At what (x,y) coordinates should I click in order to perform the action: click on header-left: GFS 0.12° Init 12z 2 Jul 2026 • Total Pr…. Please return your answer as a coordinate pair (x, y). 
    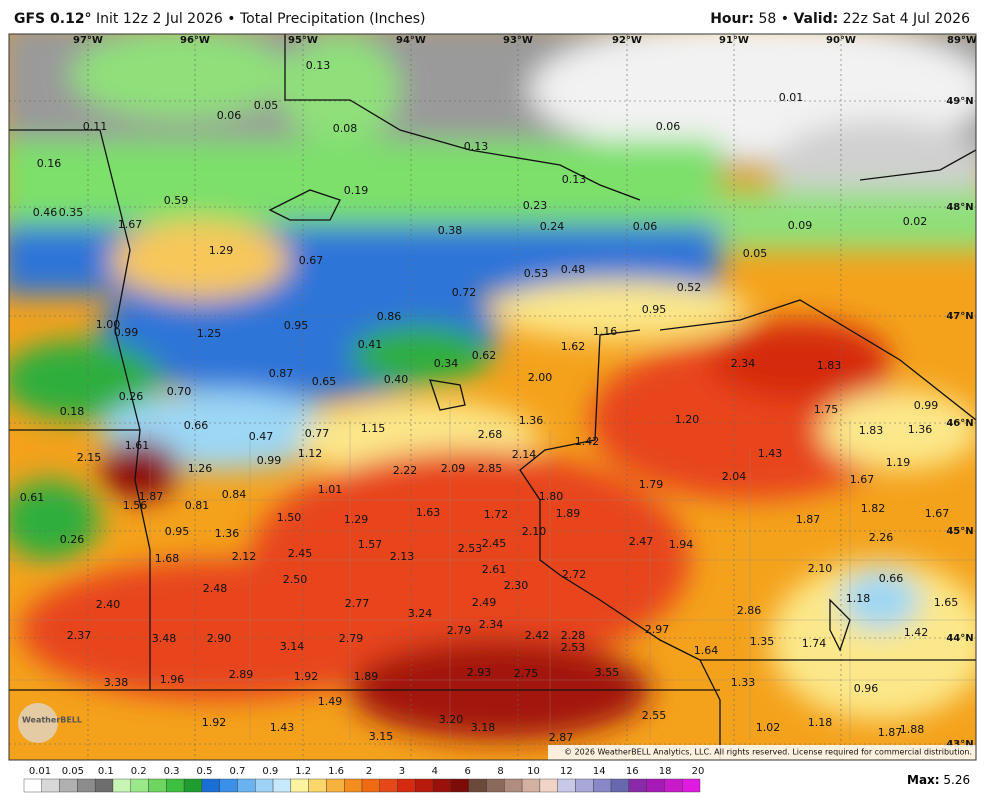
    Looking at the image, I should click on (219, 19).